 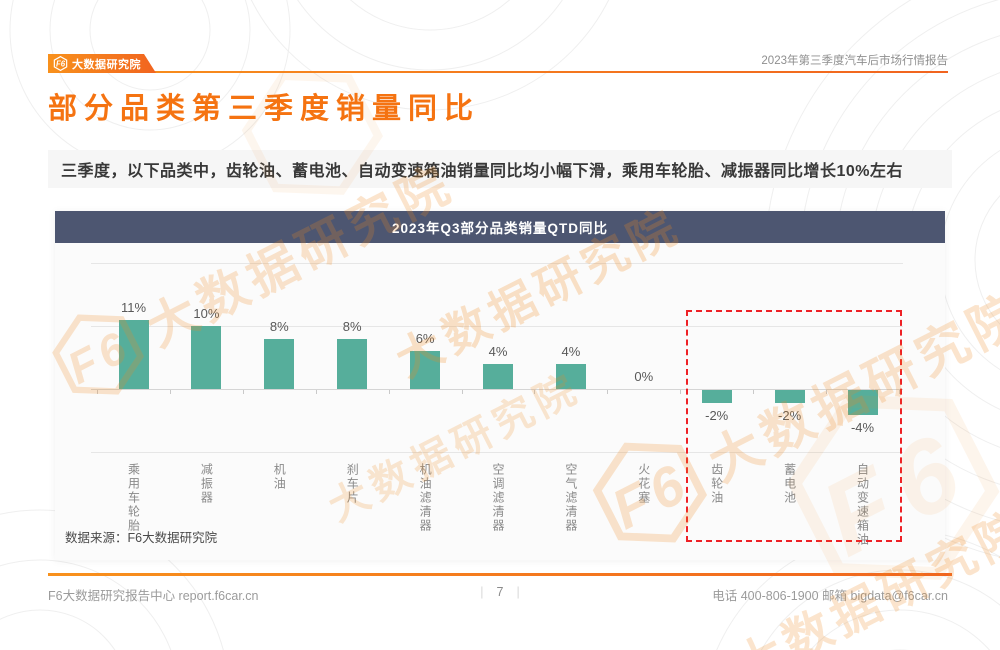 What do you see at coordinates (500, 227) in the screenshot?
I see `chart-title-bar: 2023年Q3部分品类销量QTD同比` at bounding box center [500, 227].